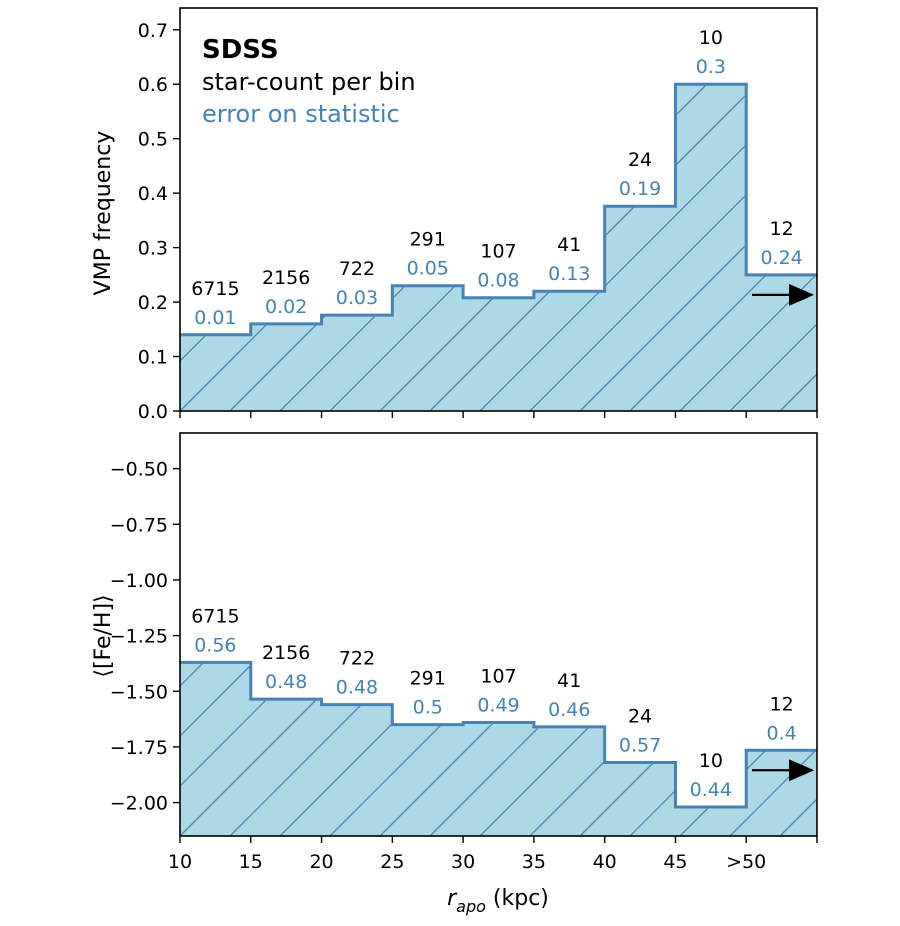 This screenshot has width=900, height=926. Describe the element at coordinates (153, 85) in the screenshot. I see `top-ytick-label: 0.6` at that location.